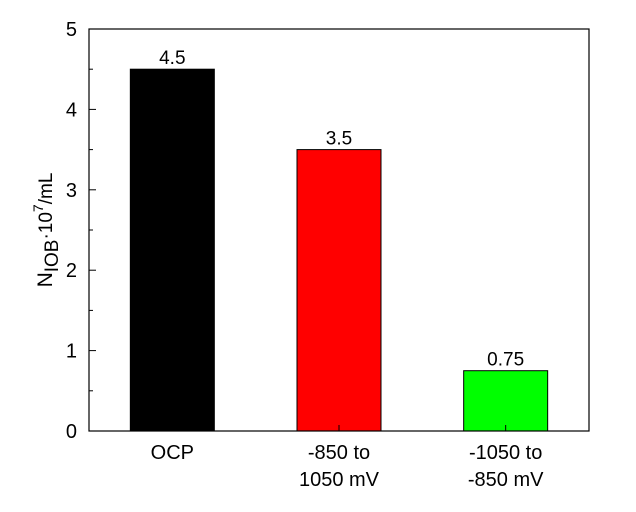 This screenshot has width=636, height=512. What do you see at coordinates (71, 30) in the screenshot?
I see `y-tick-label-5: 5` at bounding box center [71, 30].